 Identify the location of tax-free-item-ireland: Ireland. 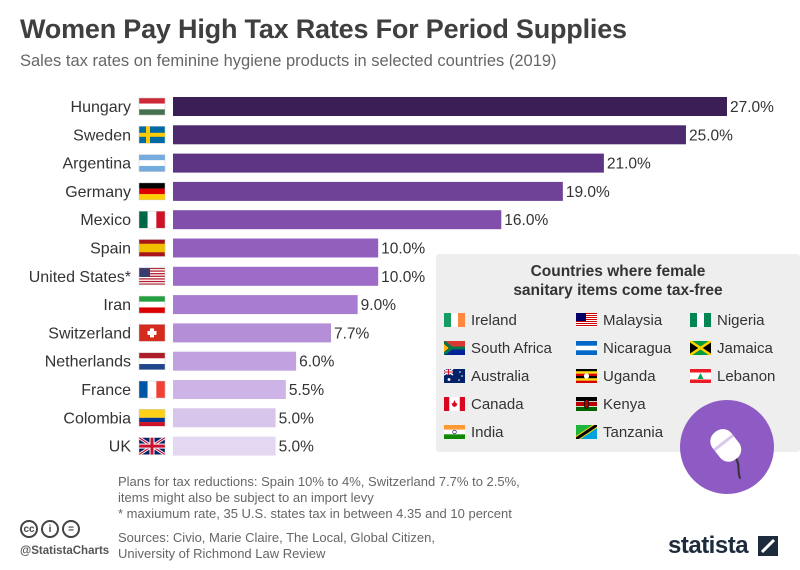
(480, 320).